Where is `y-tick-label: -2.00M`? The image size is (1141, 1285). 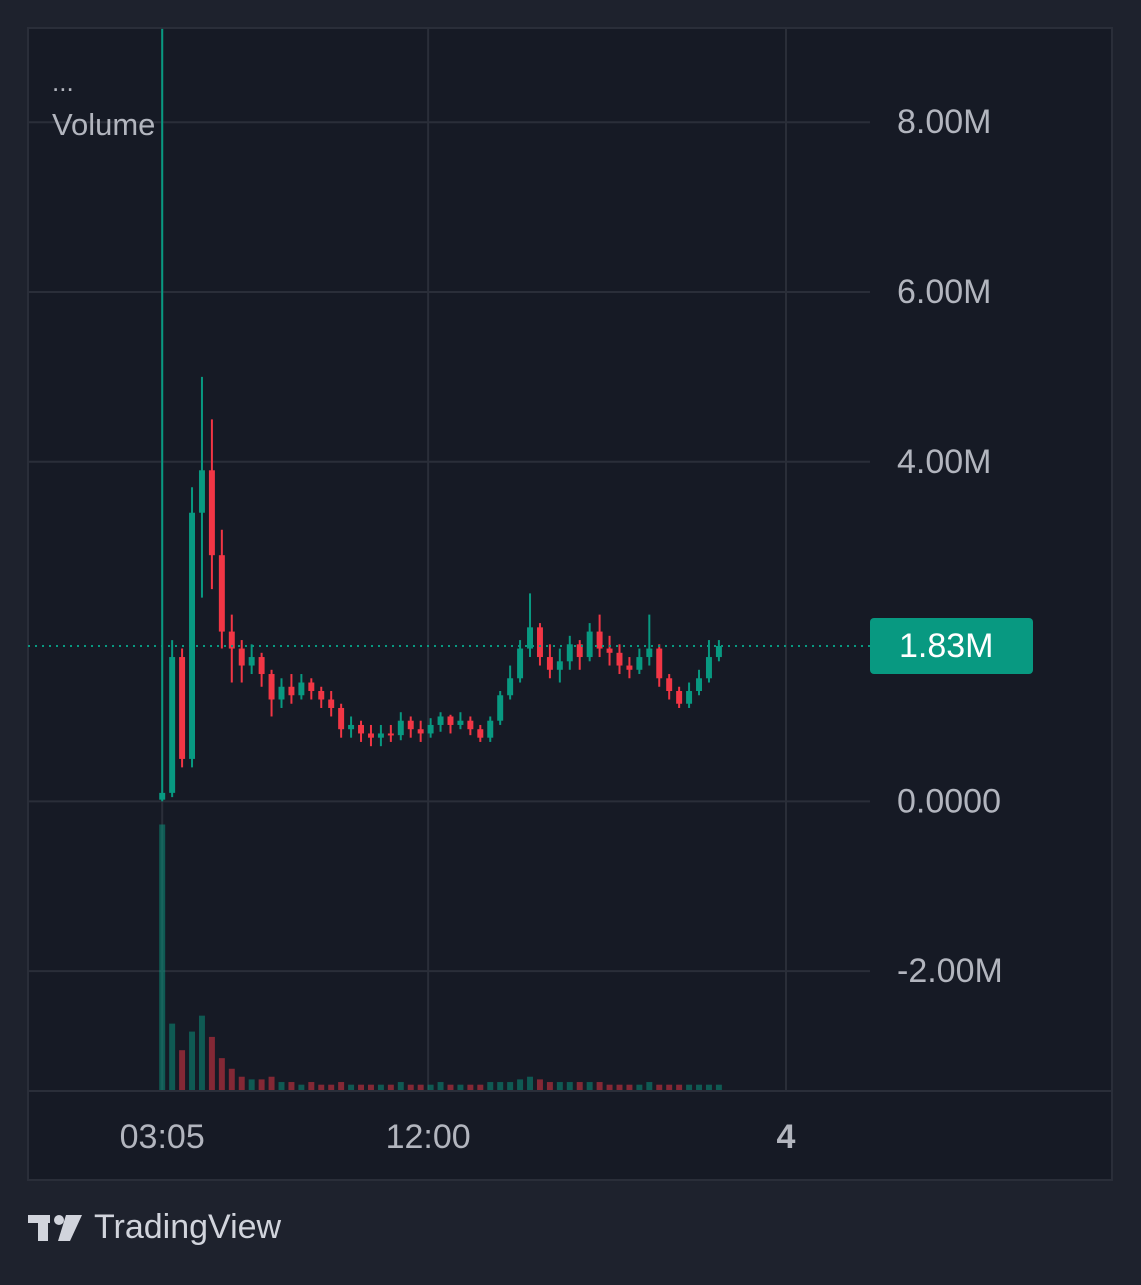
y-tick-label: -2.00M is located at coordinates (950, 971).